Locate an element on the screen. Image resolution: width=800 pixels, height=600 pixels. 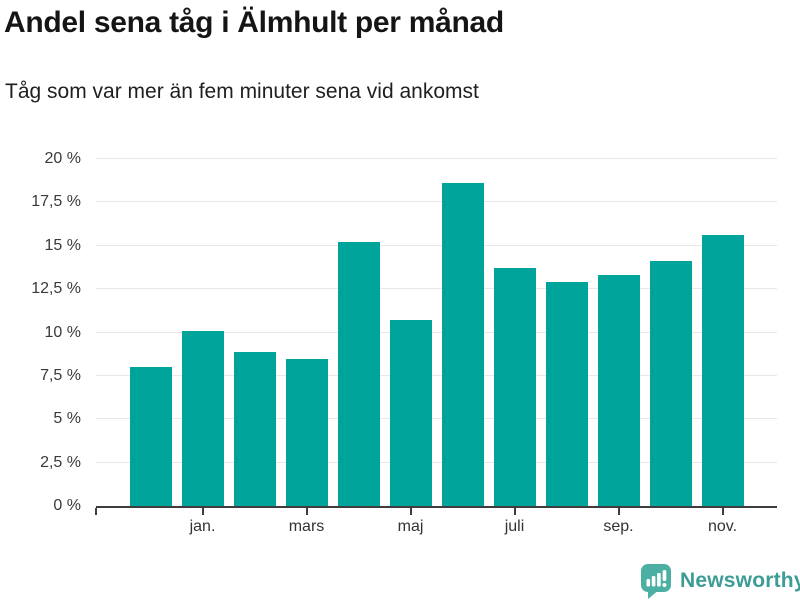
bar: nov. is located at coordinates (722, 385).